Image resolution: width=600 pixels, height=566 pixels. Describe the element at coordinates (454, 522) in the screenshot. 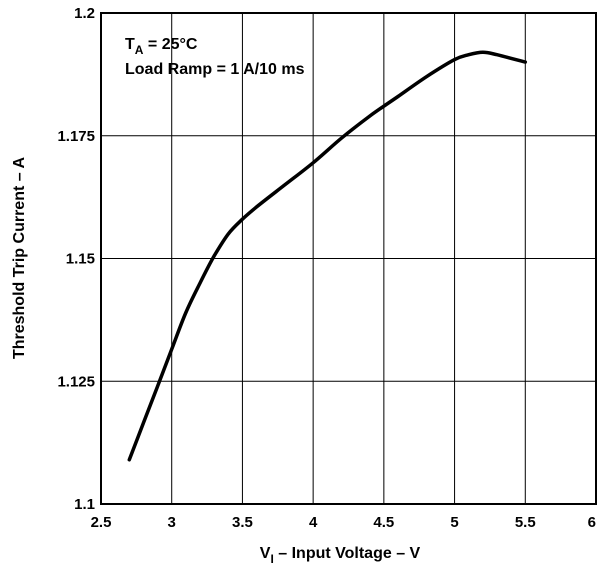

I see `x-tick-label: 5` at that location.